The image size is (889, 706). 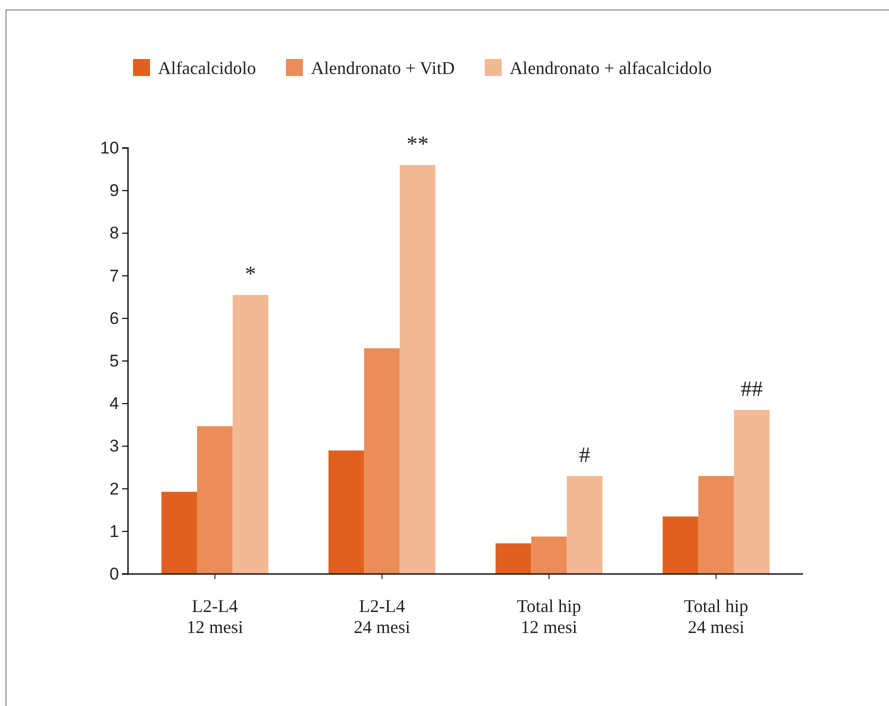 What do you see at coordinates (114, 360) in the screenshot?
I see `y-tick-label: 5` at bounding box center [114, 360].